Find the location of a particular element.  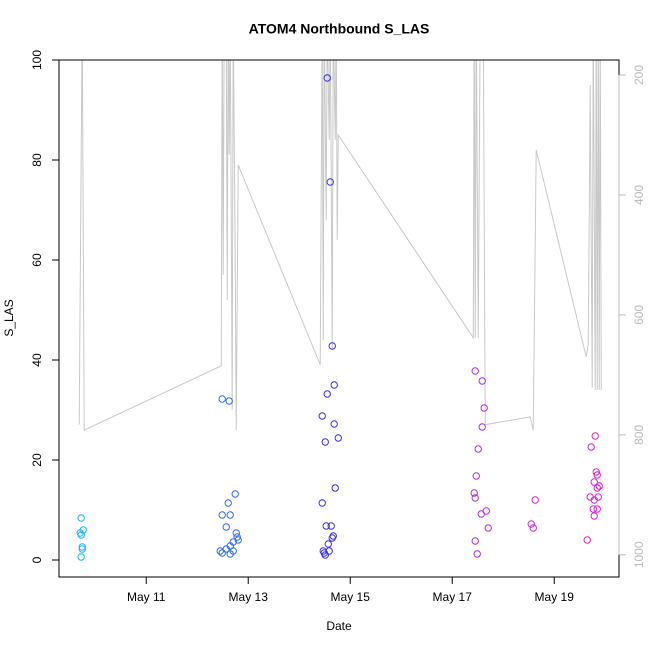

y-tick-label: 20 is located at coordinates (37, 460).